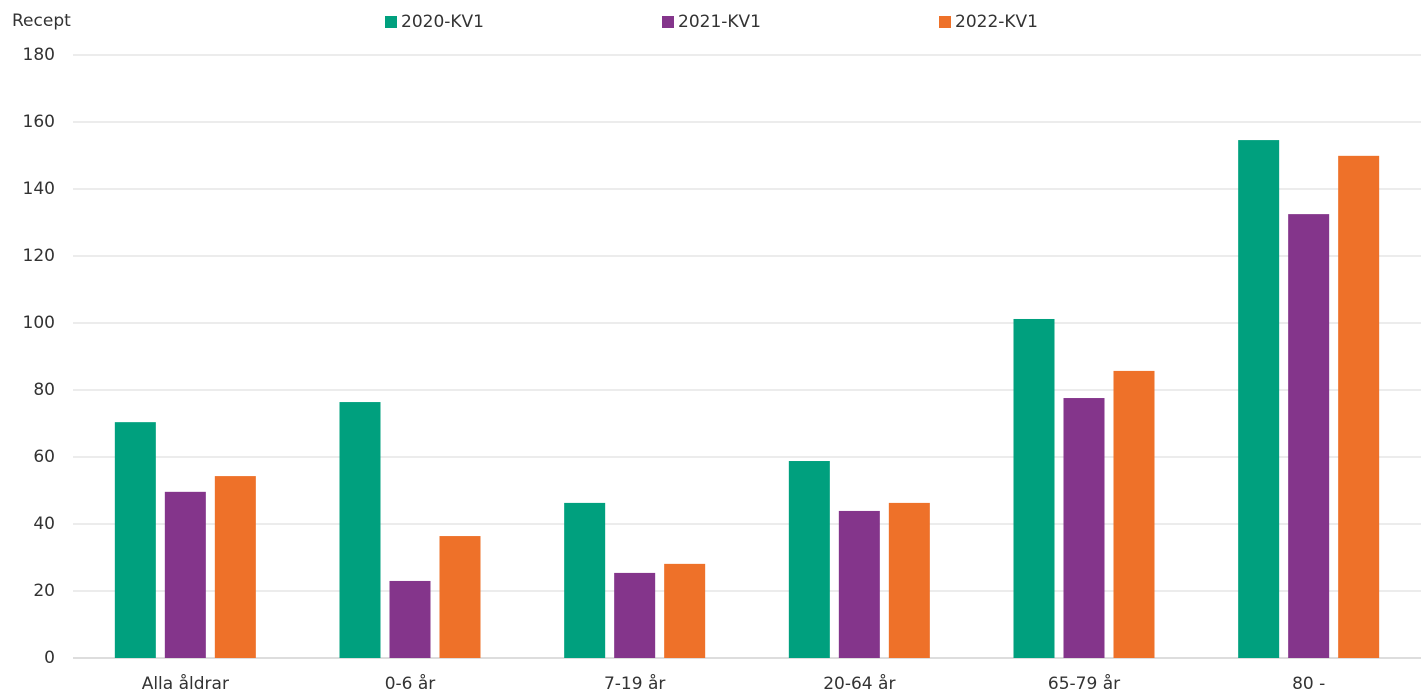 The image size is (1421, 697). Describe the element at coordinates (44, 390) in the screenshot. I see `y-tick-label: 80` at that location.